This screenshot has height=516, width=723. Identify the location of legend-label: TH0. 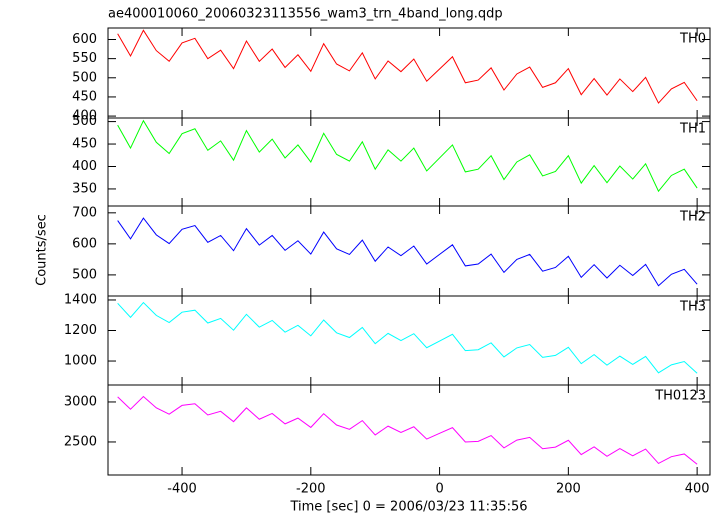
(692, 39).